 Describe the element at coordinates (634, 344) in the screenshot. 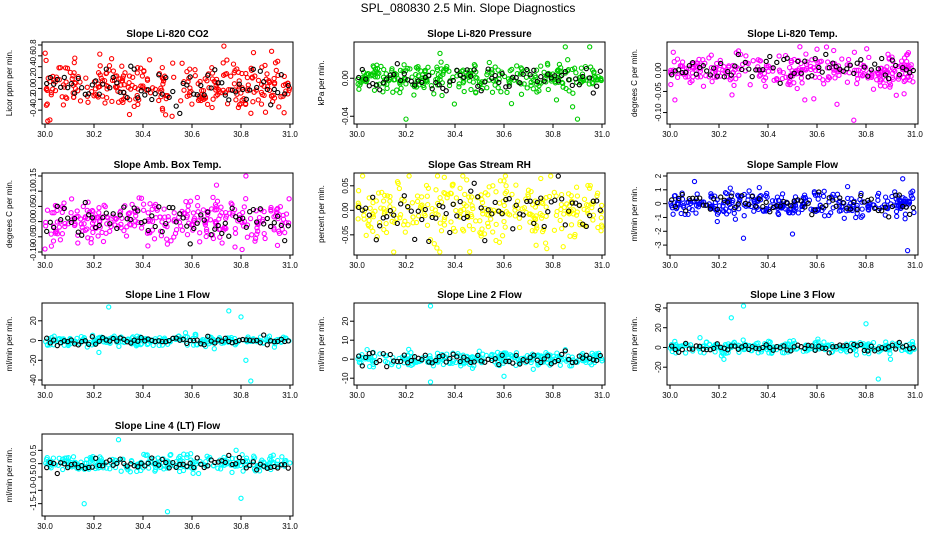

I see `y-axis-label: ml/min per min.` at that location.